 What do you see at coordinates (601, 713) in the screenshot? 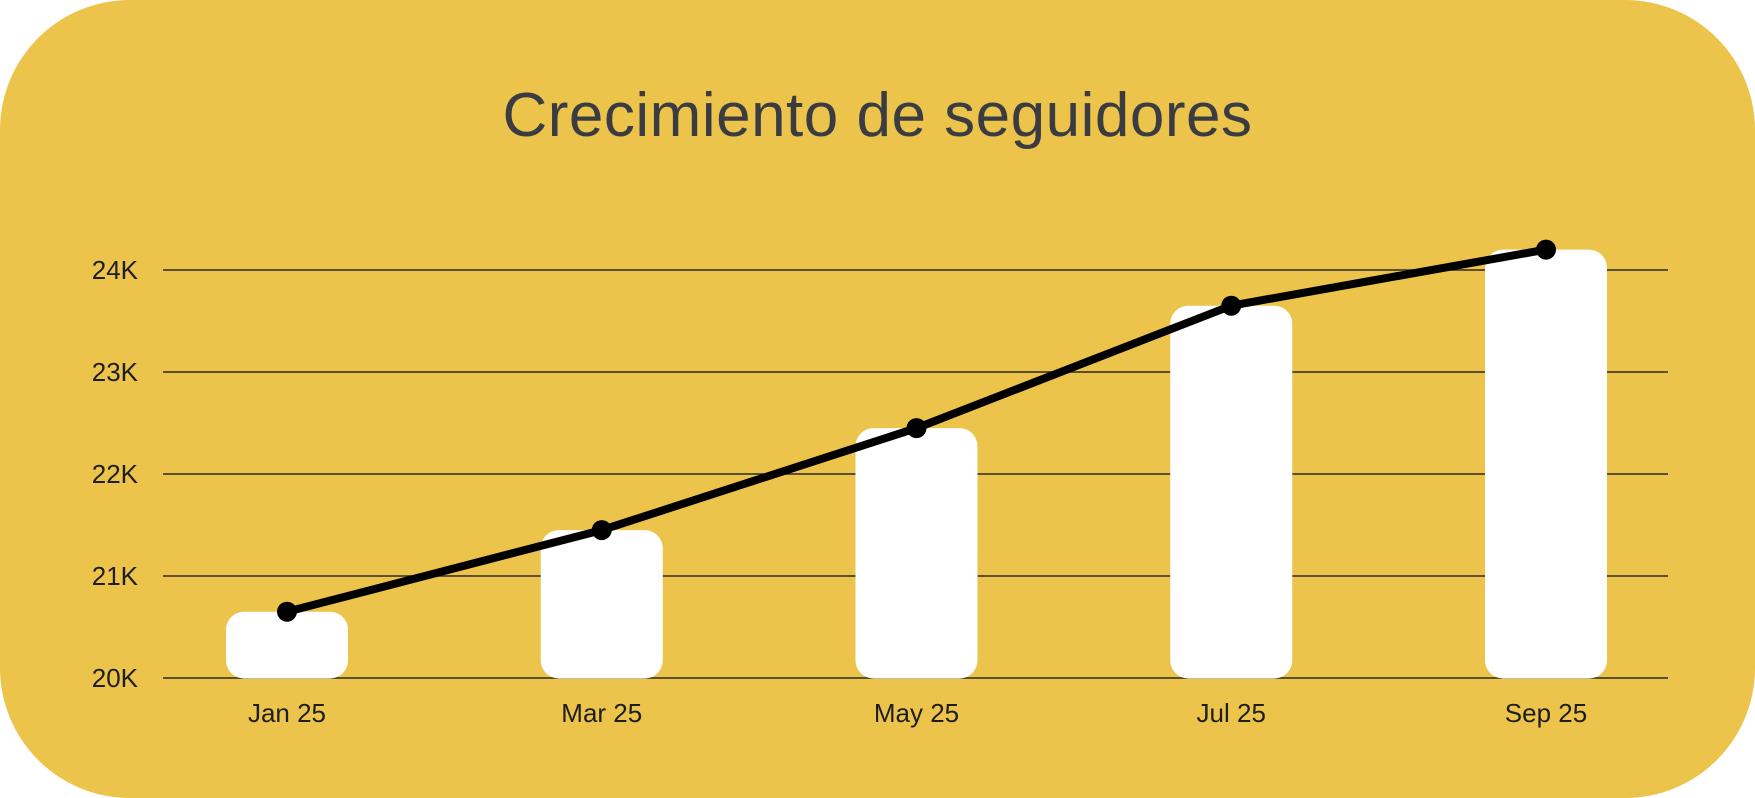
I see `x-tick-label: Mar 25` at bounding box center [601, 713].